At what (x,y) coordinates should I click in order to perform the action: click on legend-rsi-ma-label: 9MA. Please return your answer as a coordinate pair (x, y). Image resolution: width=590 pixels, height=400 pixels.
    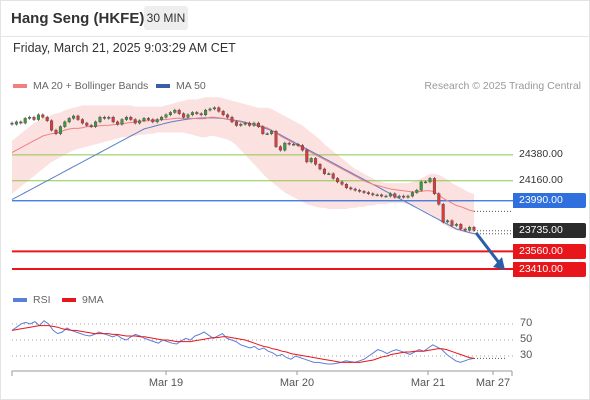
    Looking at the image, I should click on (93, 300).